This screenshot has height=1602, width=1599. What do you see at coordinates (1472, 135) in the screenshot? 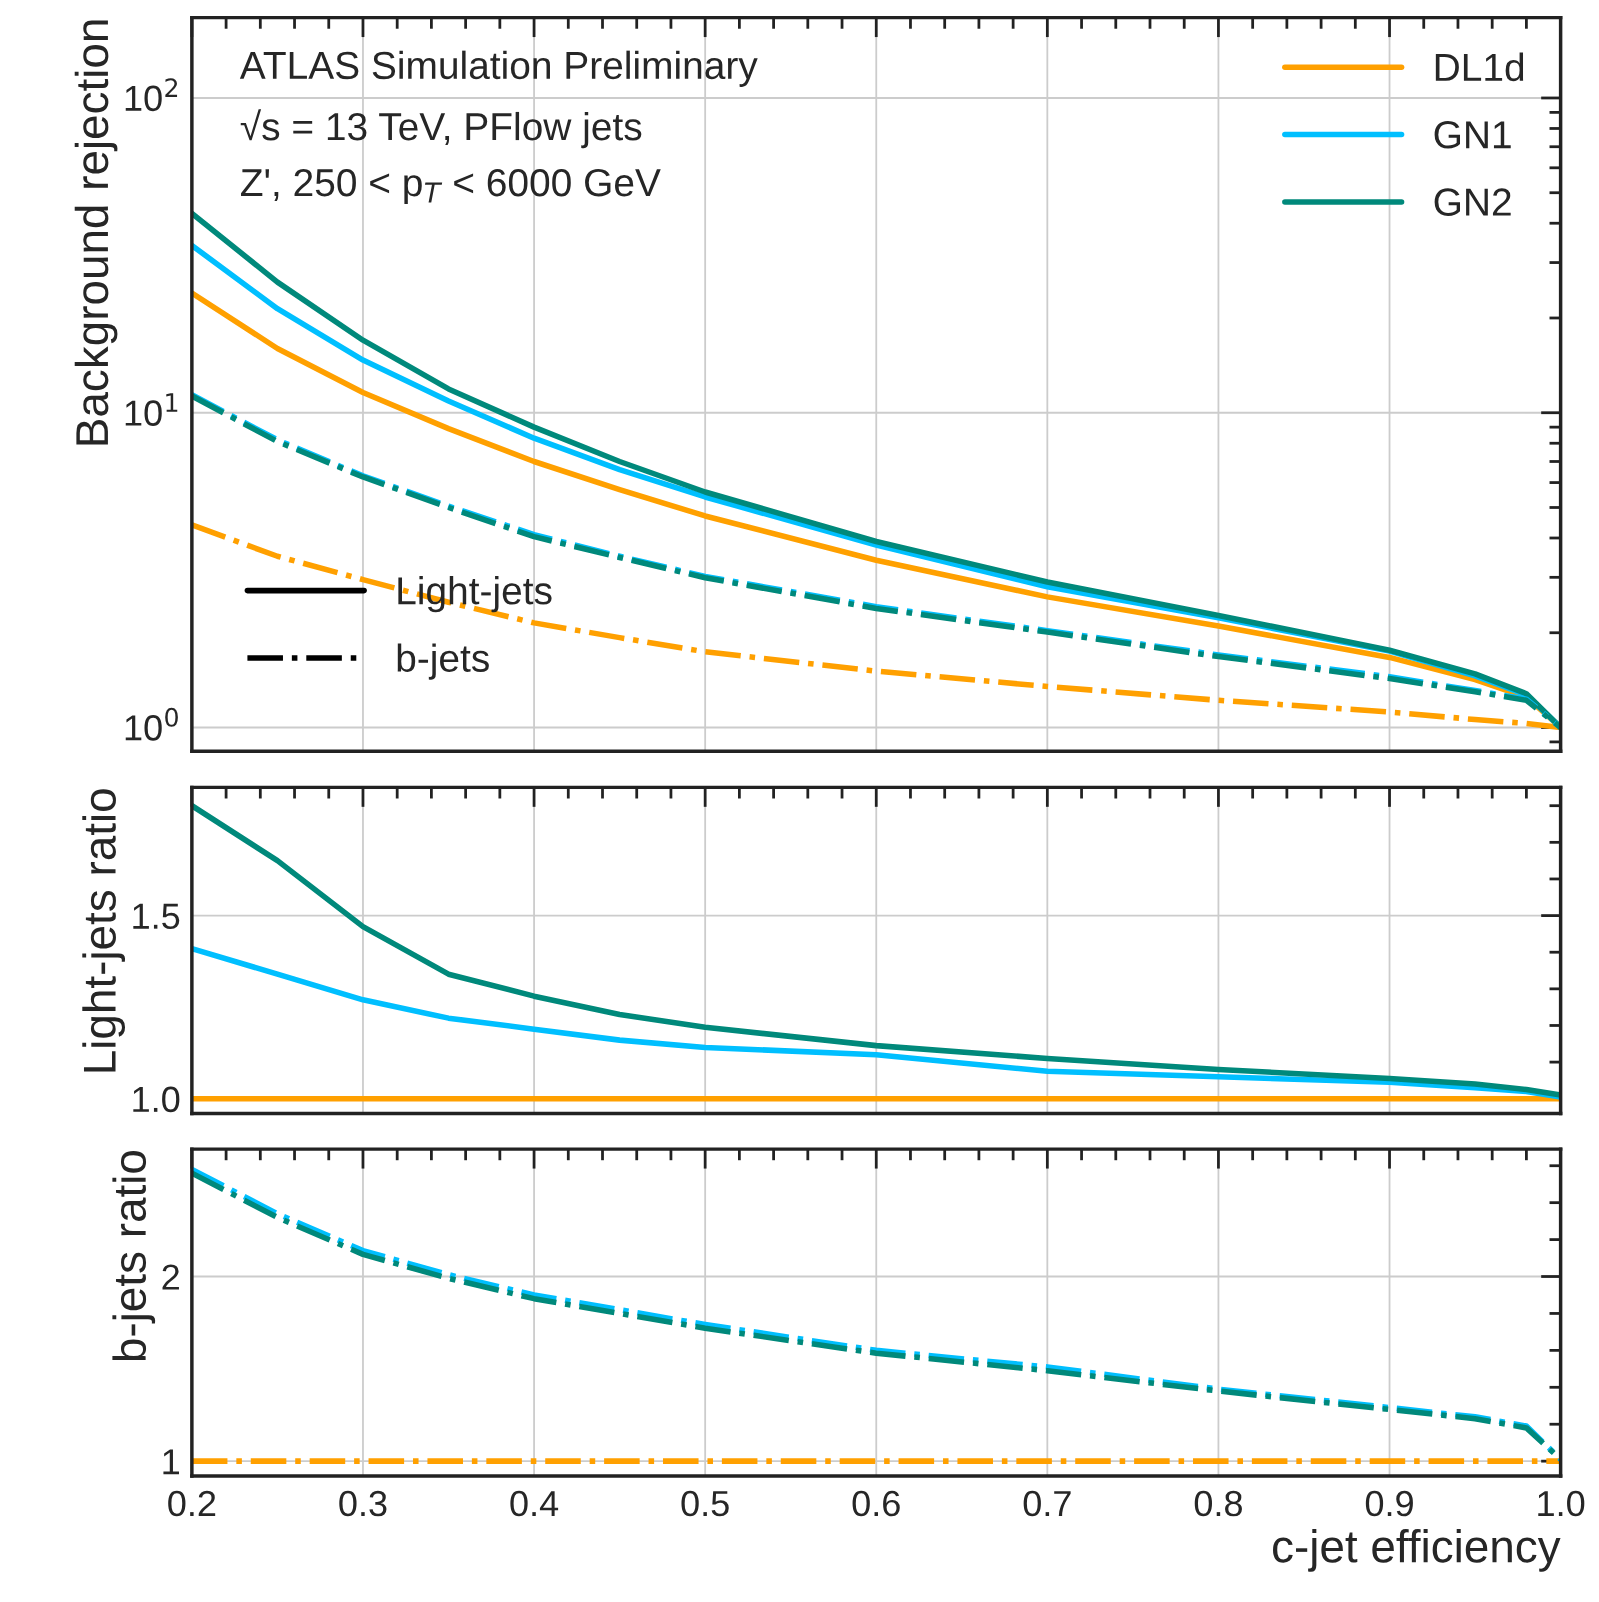
I see `legend-label: GN1` at bounding box center [1472, 135].